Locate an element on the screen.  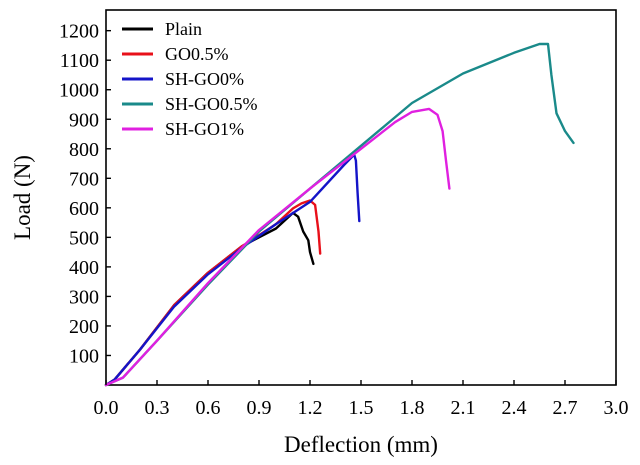
x-tick-label: 3.0 is located at coordinates (616, 408).